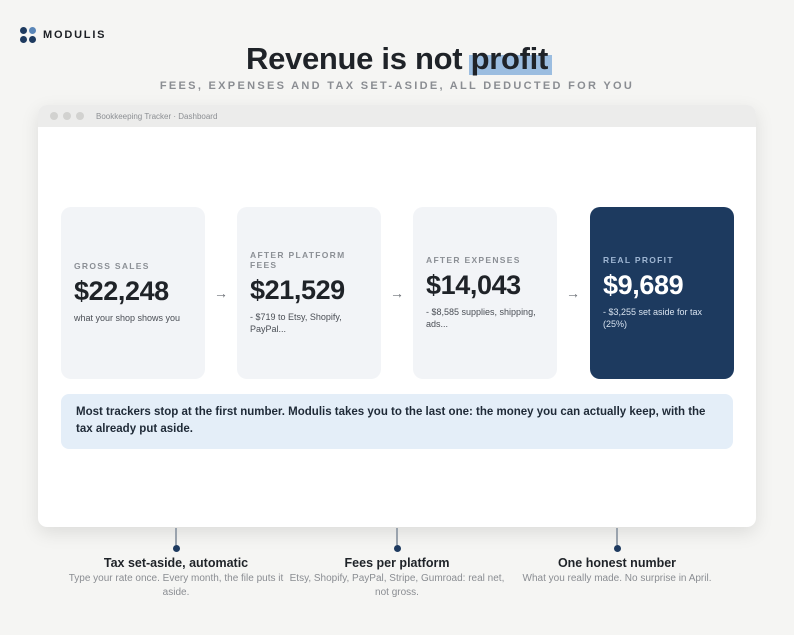 The height and width of the screenshot is (635, 794). I want to click on window-titlebar: Bookkeeping Tracker · Dashboard, so click(397, 116).